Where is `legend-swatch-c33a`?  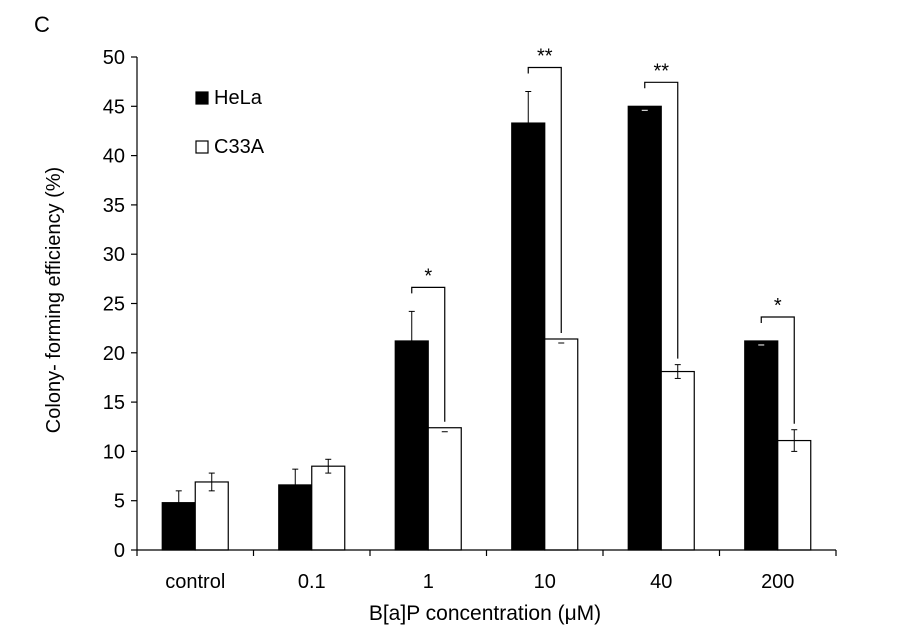 legend-swatch-c33a is located at coordinates (202, 147).